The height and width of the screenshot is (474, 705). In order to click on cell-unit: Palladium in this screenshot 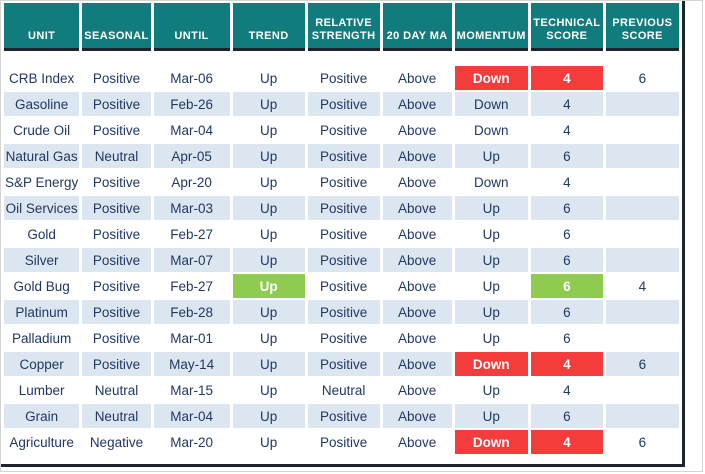, I will do `click(42, 338)`.